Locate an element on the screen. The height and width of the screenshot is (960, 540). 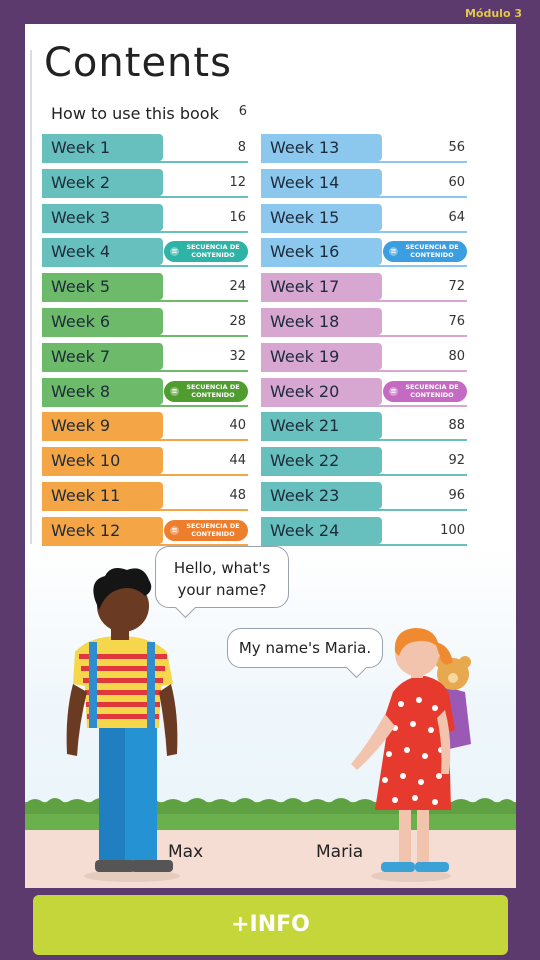
week-label: Week 2 is located at coordinates (102, 182).